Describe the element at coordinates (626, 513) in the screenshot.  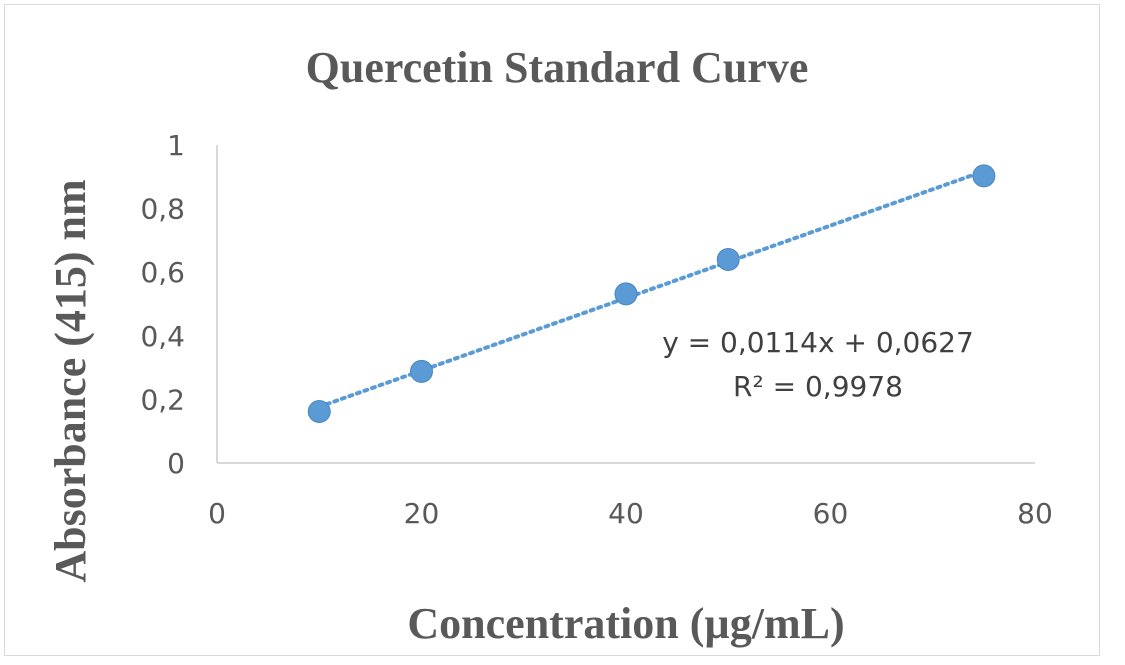
I see `x-tick-label: 40` at that location.